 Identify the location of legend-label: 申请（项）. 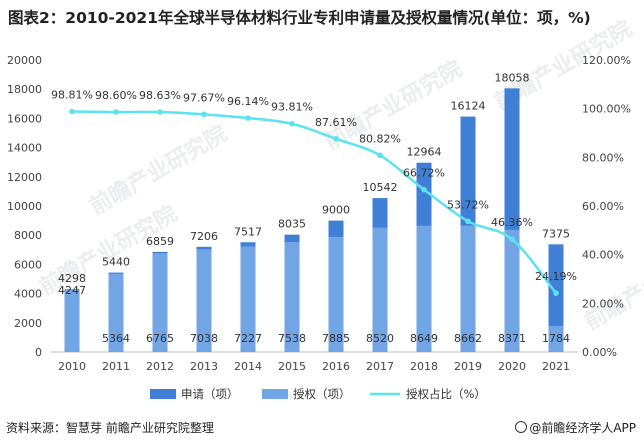
(210, 394).